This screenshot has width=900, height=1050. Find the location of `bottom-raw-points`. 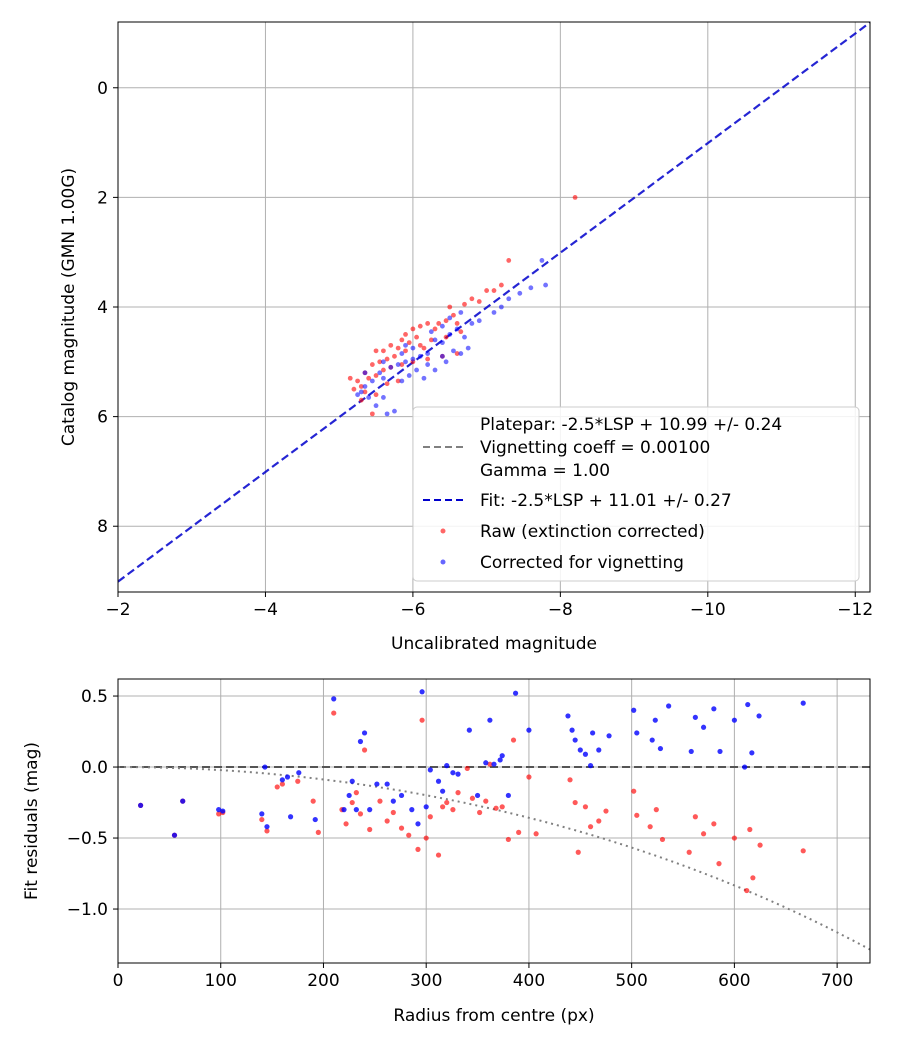

bottom-raw-points is located at coordinates (472, 802).